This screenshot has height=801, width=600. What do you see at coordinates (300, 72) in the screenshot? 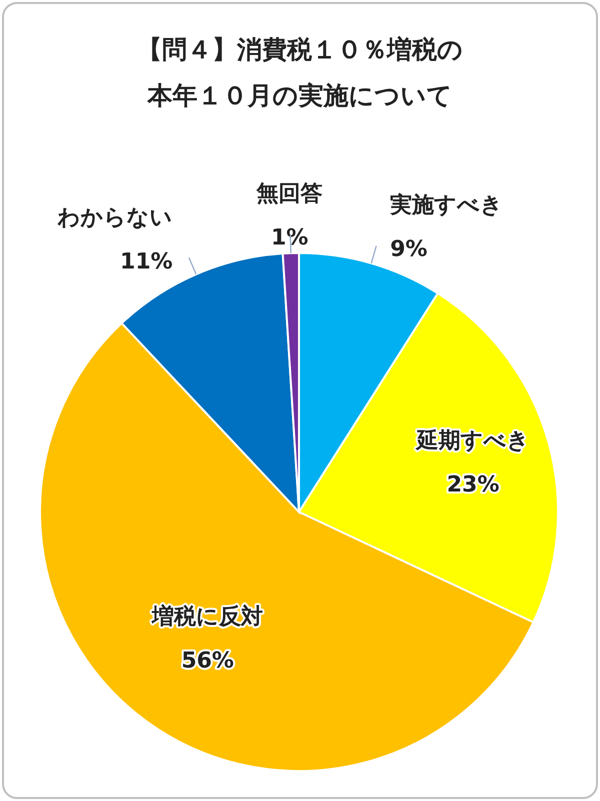
I see `chart-title: 【問４】消費税１０％増税の本年１０月の実施について` at bounding box center [300, 72].